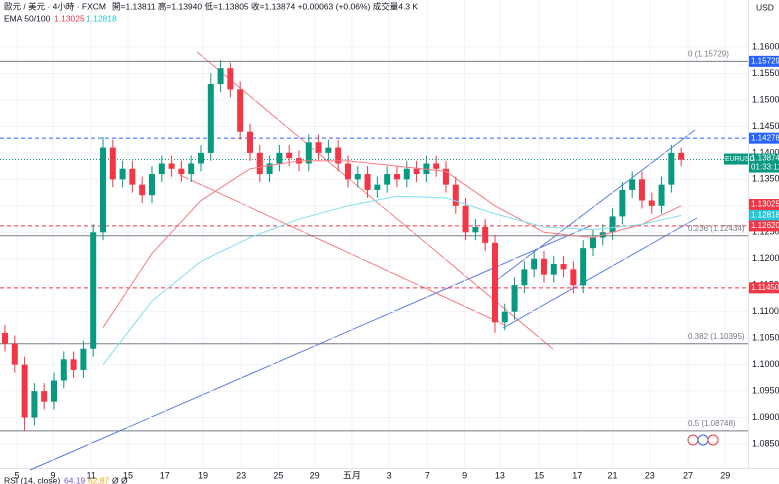  I want to click on x-tick-label: 五月, so click(352, 475).